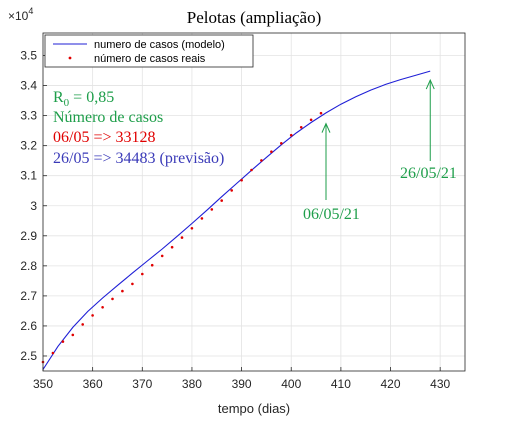 The width and height of the screenshot is (506, 424). Describe the element at coordinates (142, 384) in the screenshot. I see `x-tick-label: 370` at that location.